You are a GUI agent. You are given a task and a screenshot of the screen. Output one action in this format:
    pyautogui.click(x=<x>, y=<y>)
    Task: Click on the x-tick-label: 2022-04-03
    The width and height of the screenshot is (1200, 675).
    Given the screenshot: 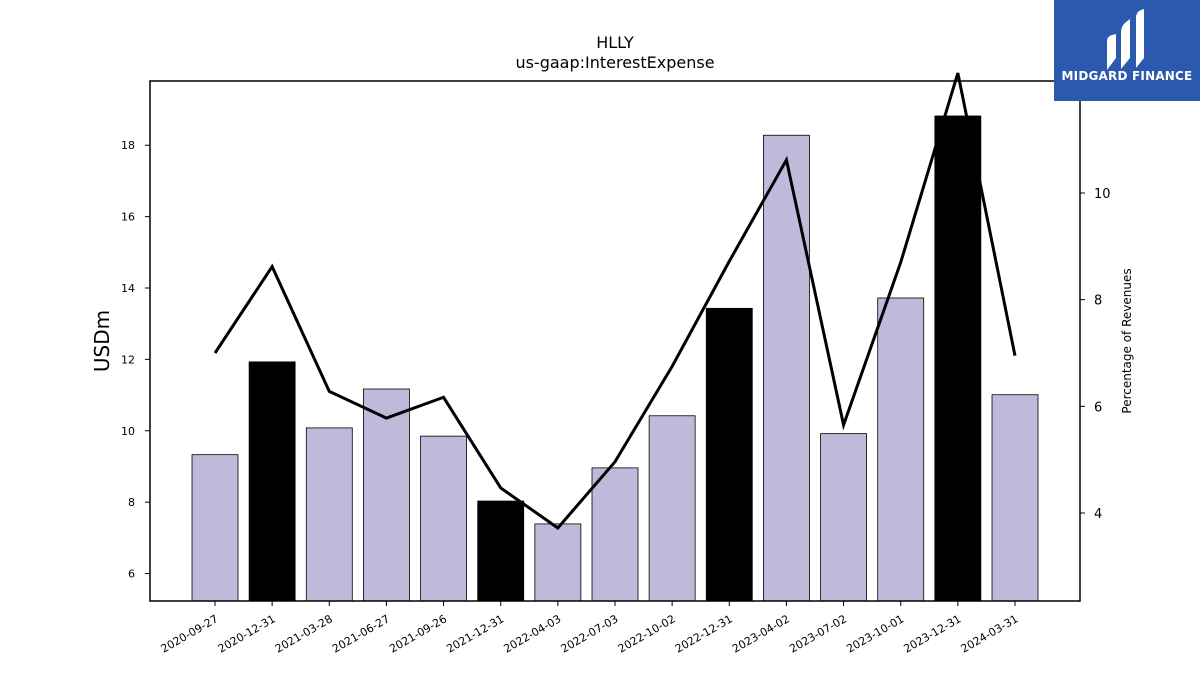 What is the action you would take?
    pyautogui.click(x=532, y=633)
    